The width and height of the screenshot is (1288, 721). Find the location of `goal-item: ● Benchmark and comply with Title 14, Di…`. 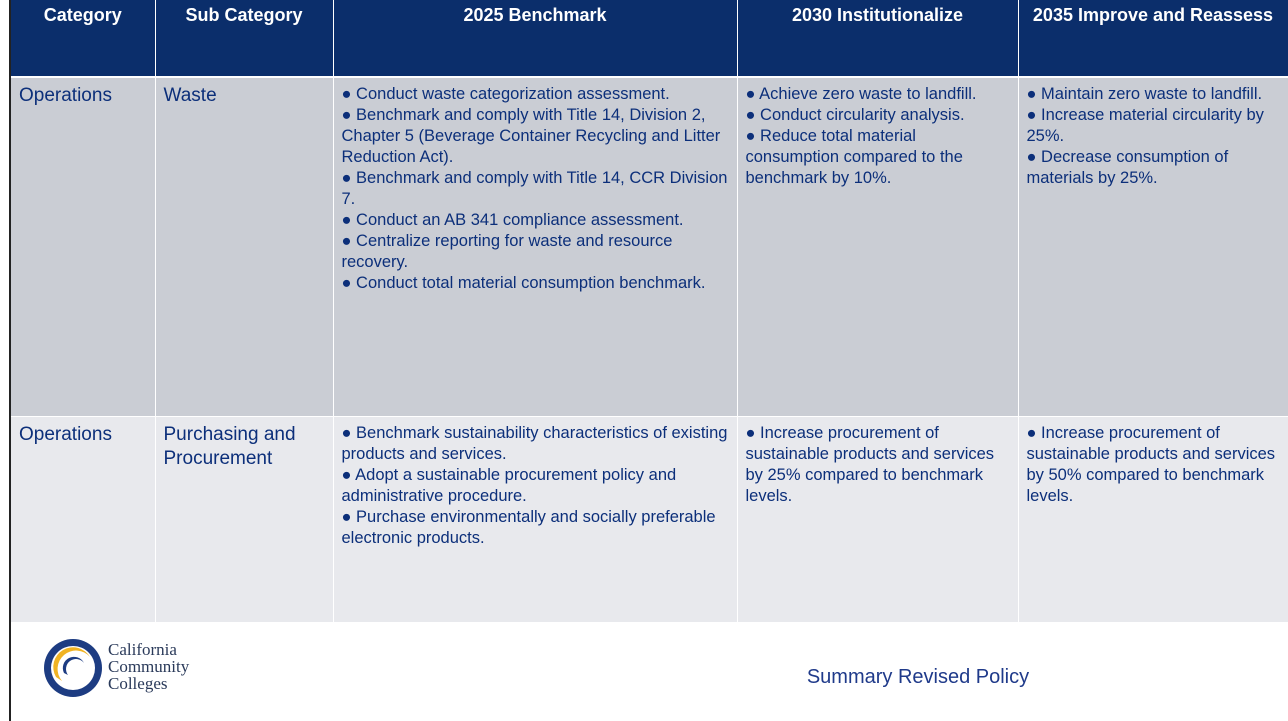

goal-item: ● Benchmark and comply with Title 14, Di… is located at coordinates (531, 136).